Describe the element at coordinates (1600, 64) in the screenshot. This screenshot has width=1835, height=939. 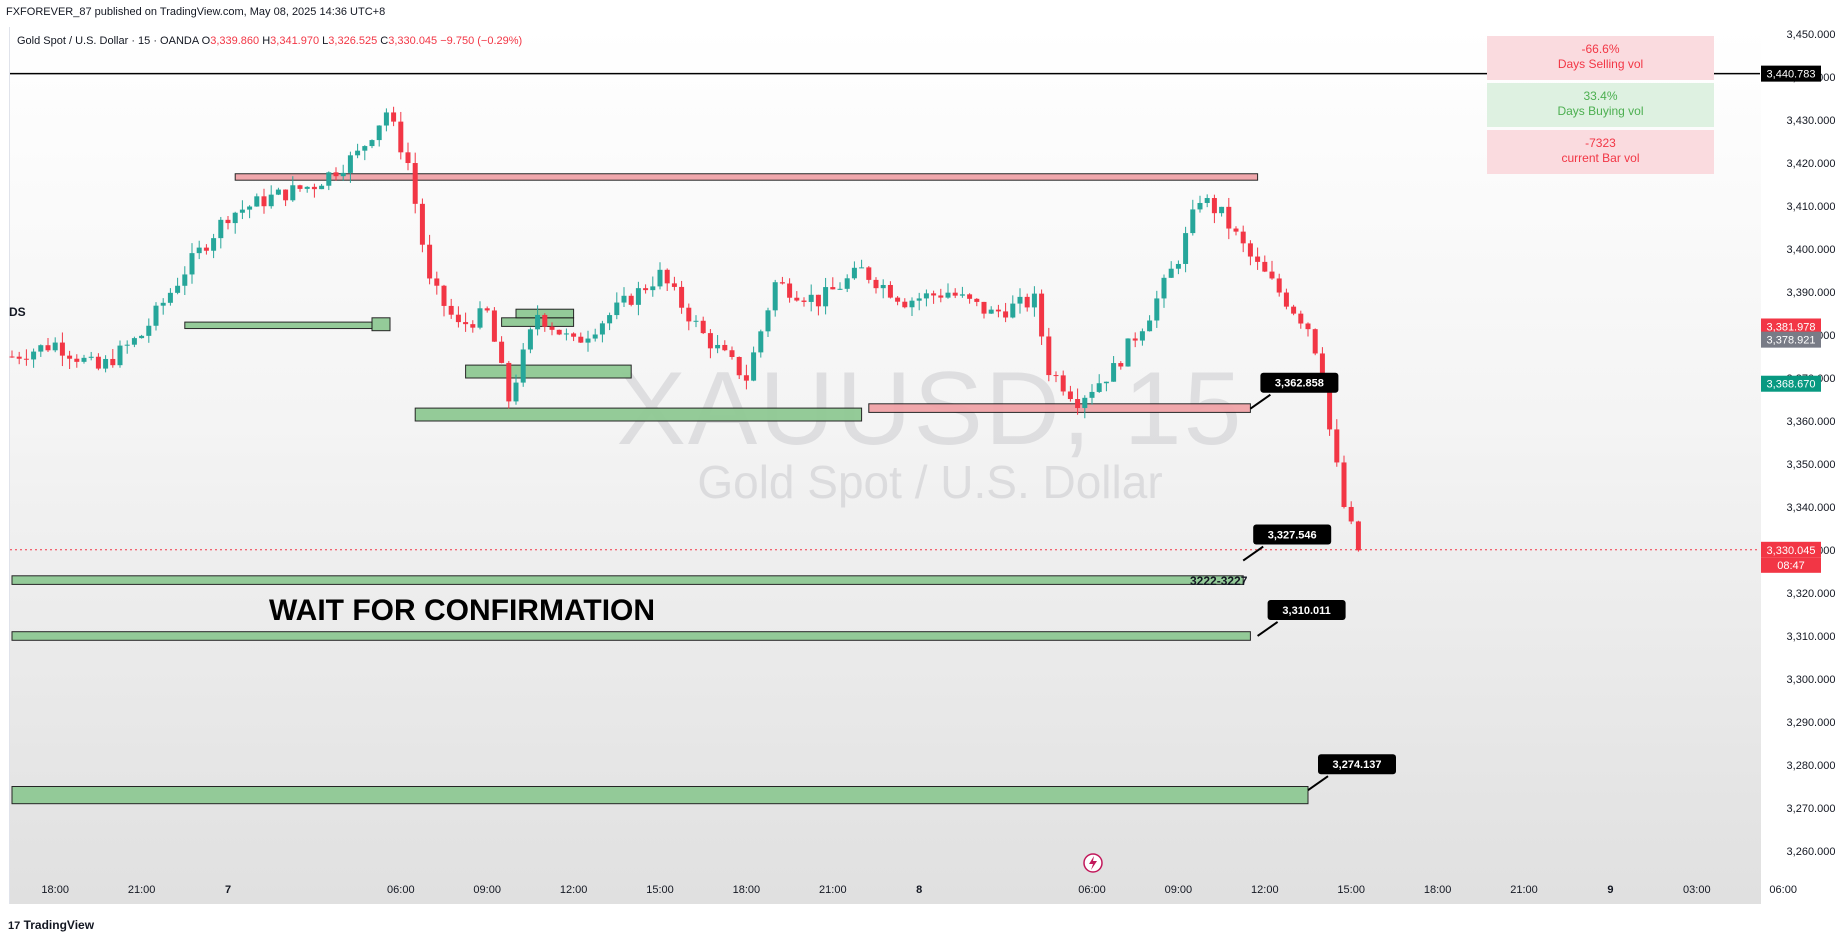
I see `selling-label: Days Selling vol` at that location.